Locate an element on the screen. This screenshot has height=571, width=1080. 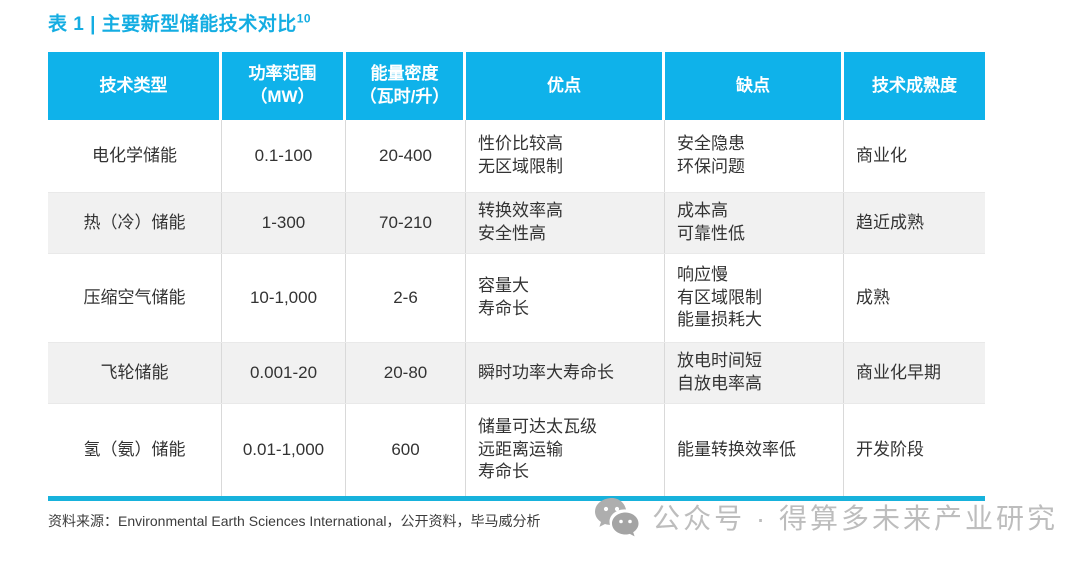
cell-power: 10-1,000 is located at coordinates (284, 298).